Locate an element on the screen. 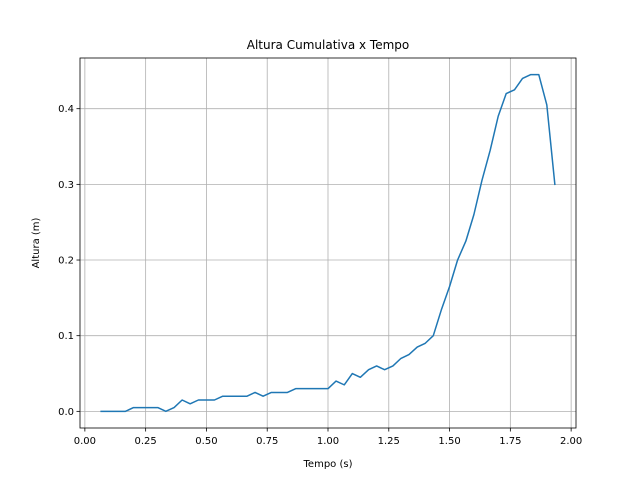  x-tick-label: 0.50 is located at coordinates (206, 441).